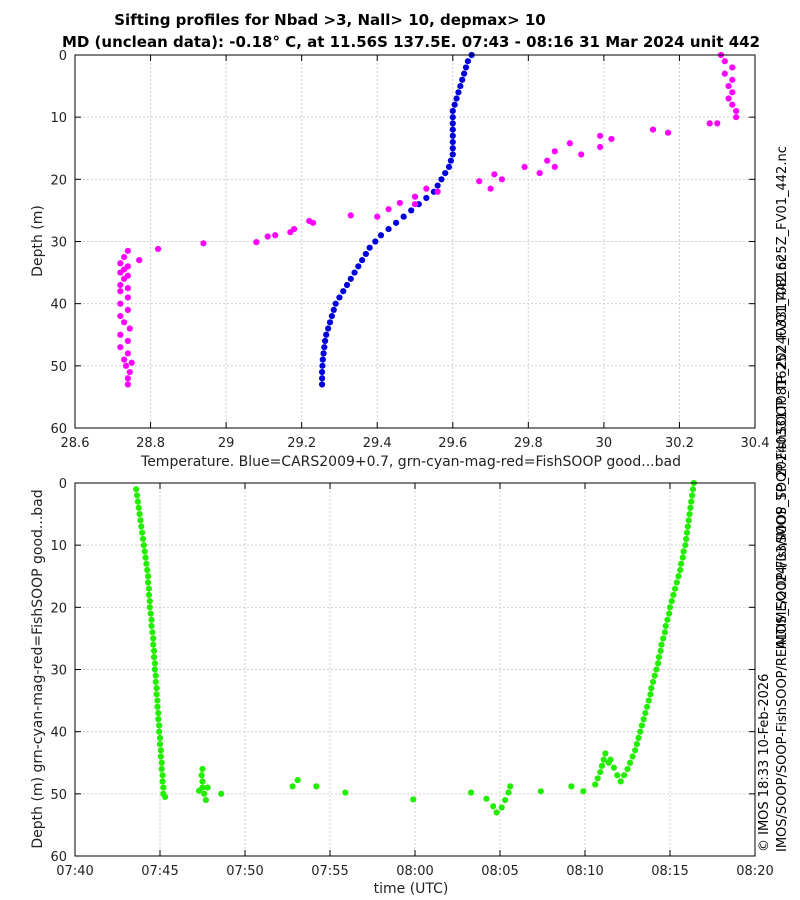 This screenshot has width=800, height=900. Describe the element at coordinates (244, 871) in the screenshot. I see `time-depth-x-tick-label: 07:50` at that location.